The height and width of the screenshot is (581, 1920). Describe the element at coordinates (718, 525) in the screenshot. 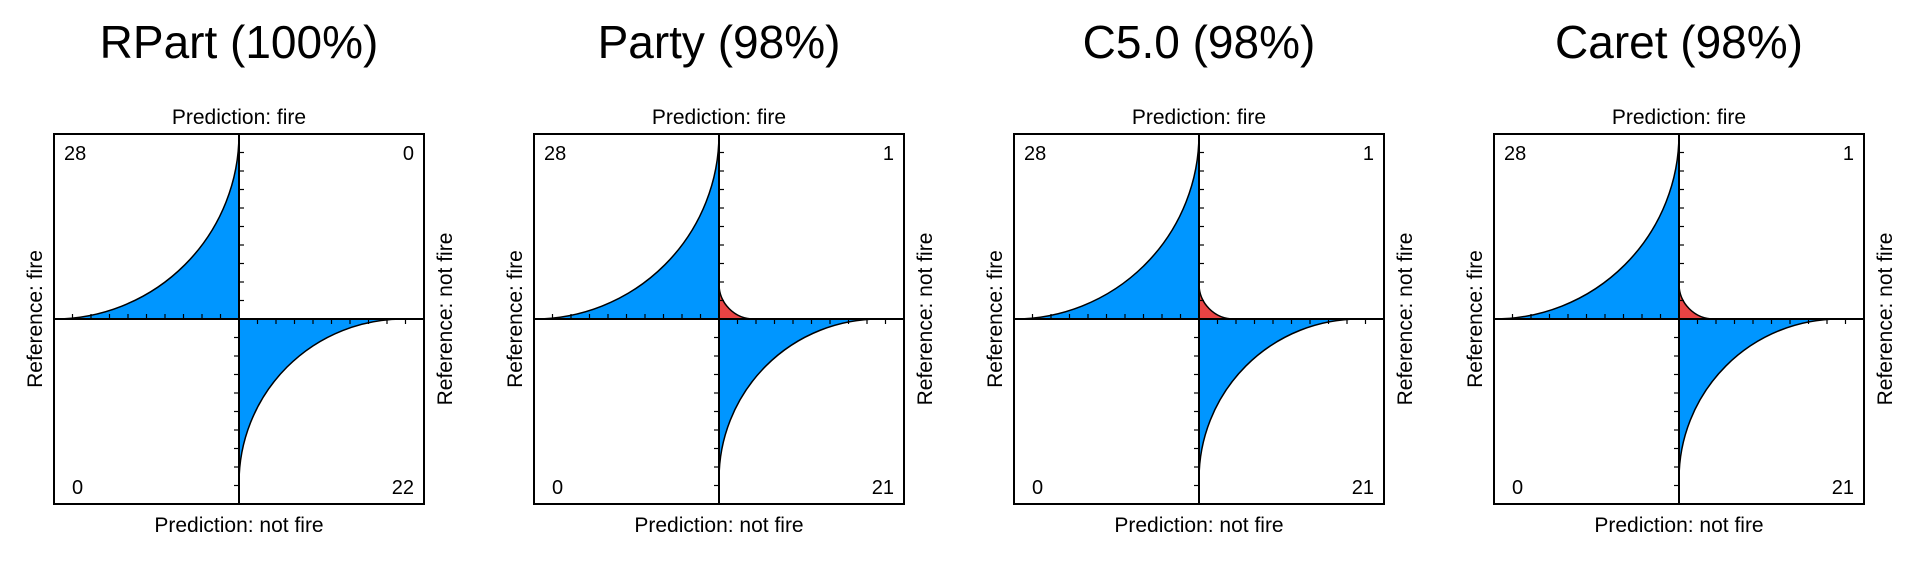

I see `panel-2-bottom-label: Prediction: not fire` at that location.